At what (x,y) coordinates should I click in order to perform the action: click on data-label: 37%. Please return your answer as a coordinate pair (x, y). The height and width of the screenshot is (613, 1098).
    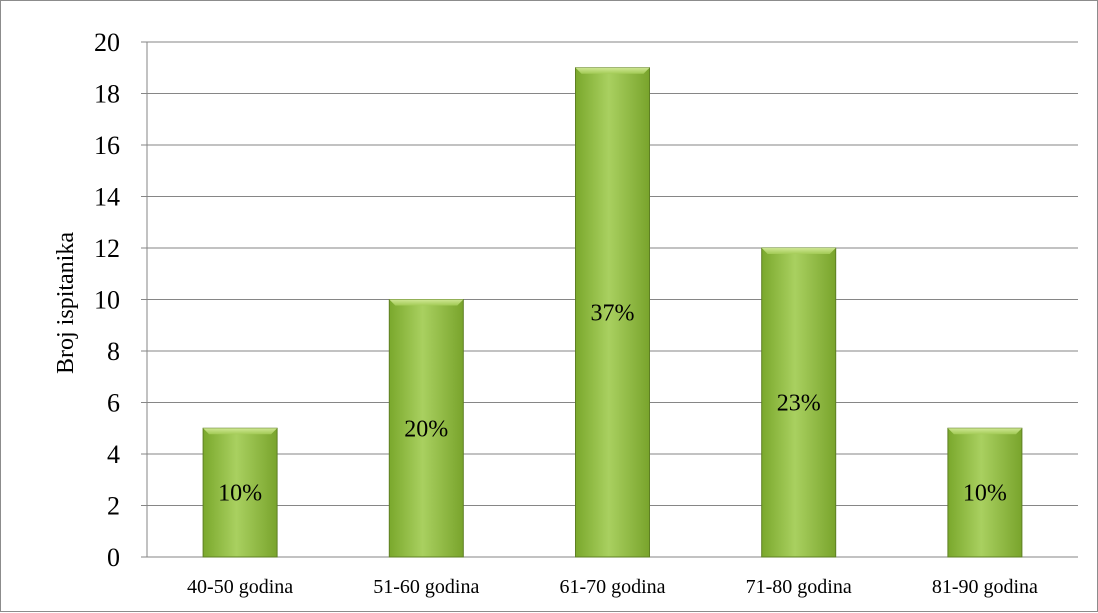
    Looking at the image, I should click on (613, 313).